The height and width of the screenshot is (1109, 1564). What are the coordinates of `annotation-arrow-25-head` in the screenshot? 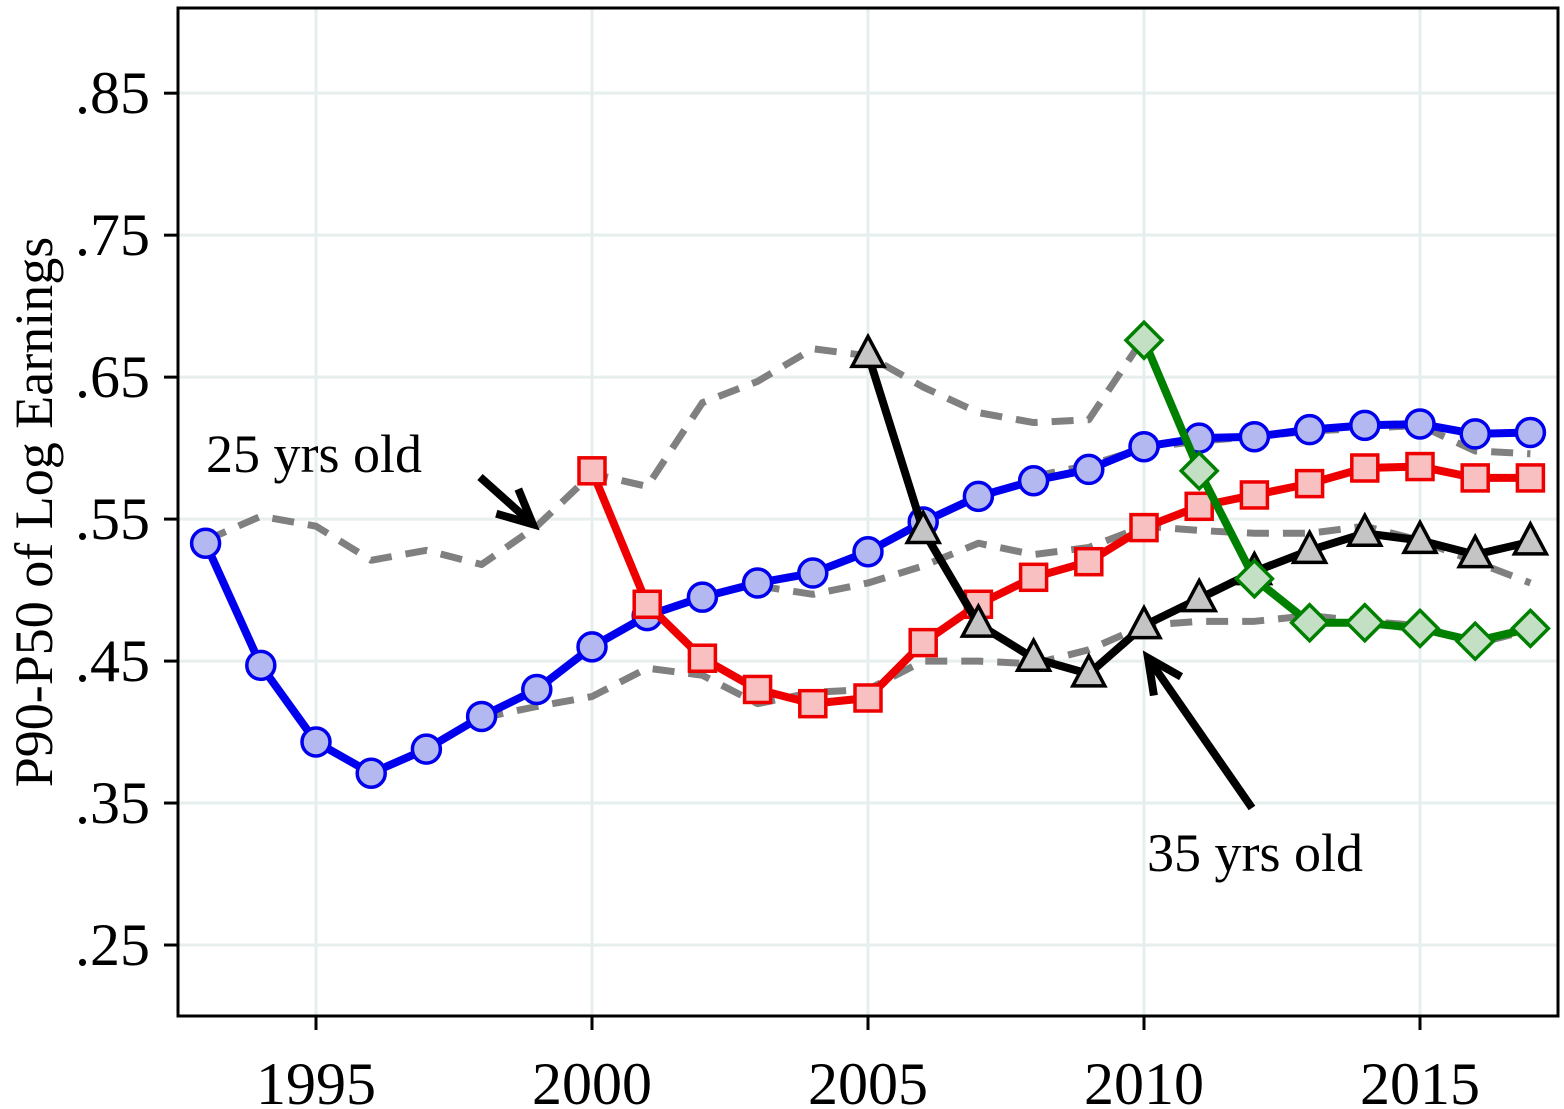 It's located at (517, 509).